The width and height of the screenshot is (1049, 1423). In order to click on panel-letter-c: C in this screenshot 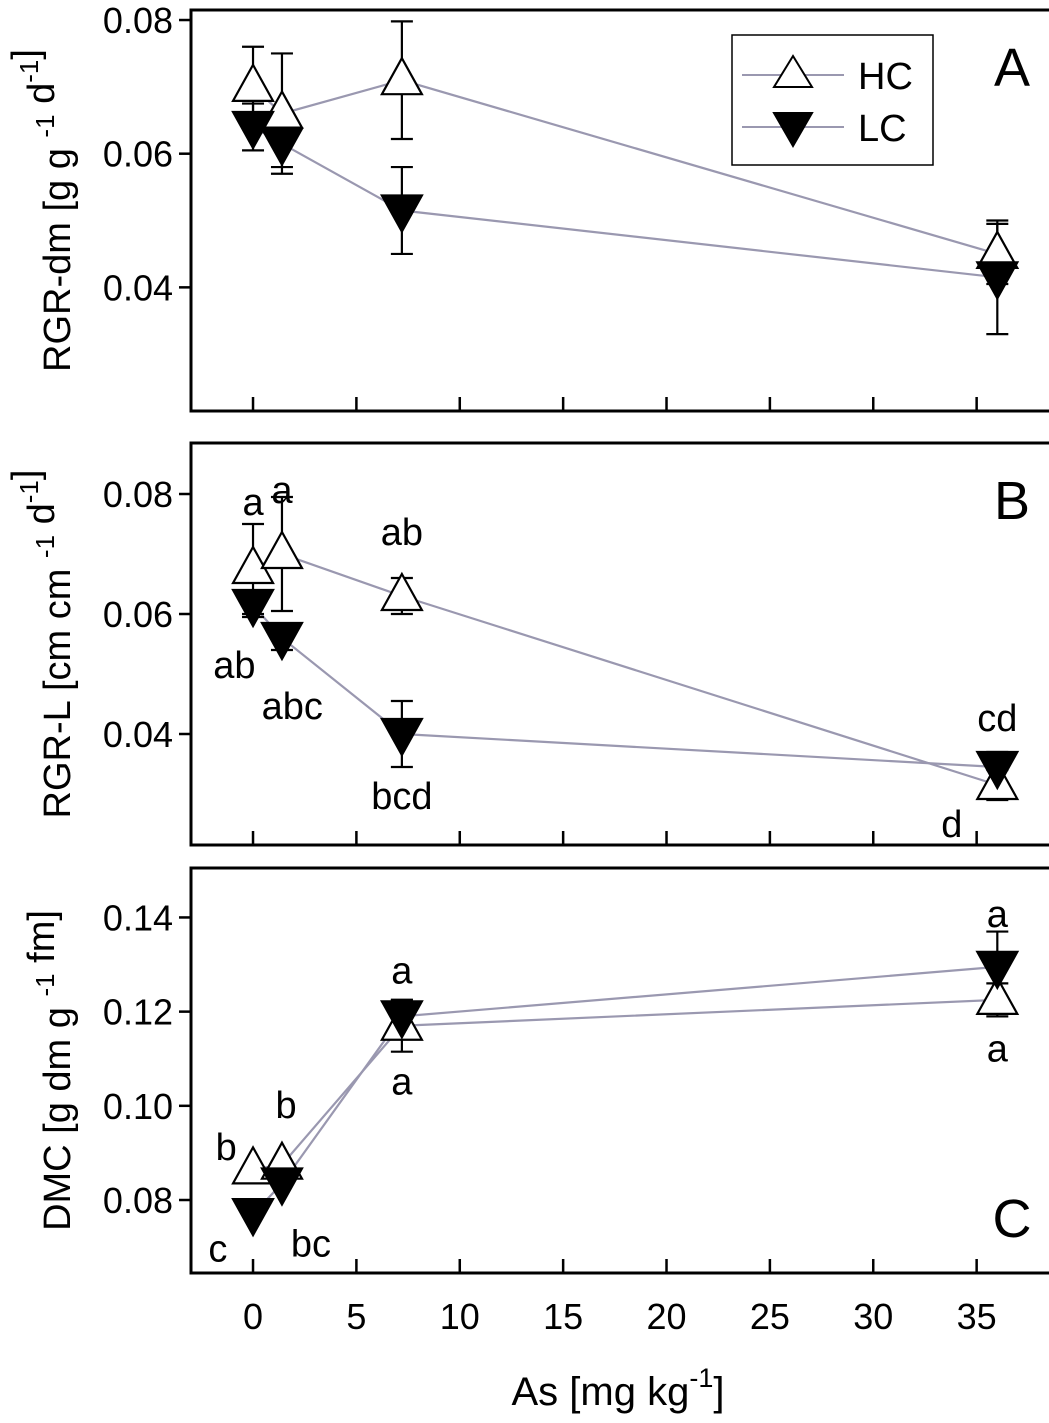, I will do `click(1012, 1219)`.